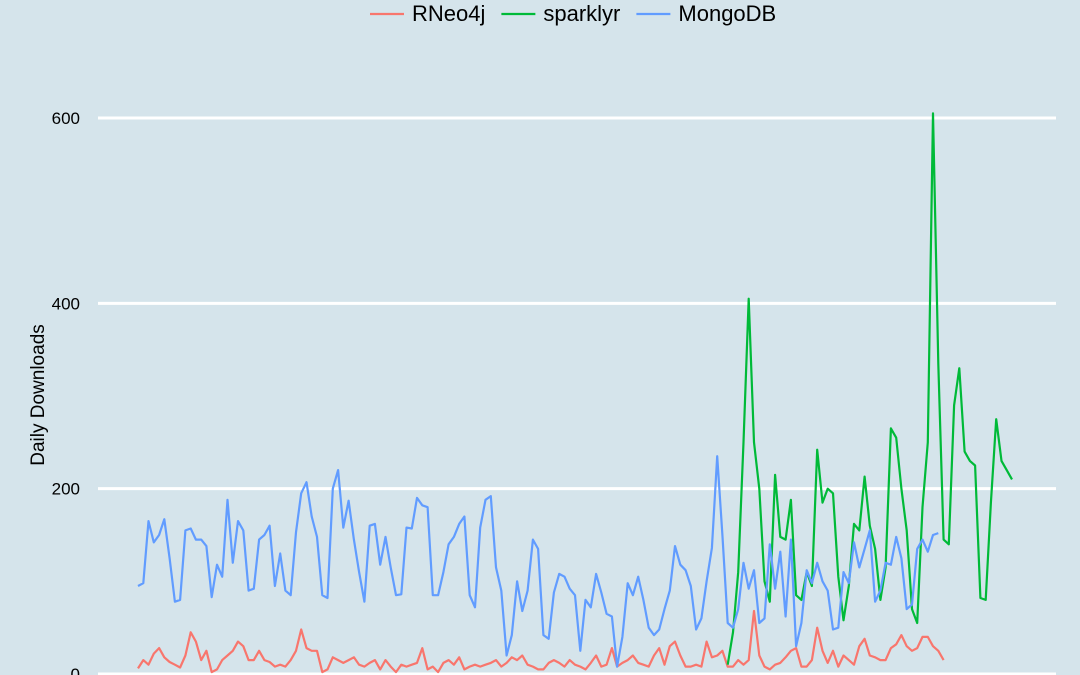  Describe the element at coordinates (727, 13) in the screenshot. I see `legend-label-mongodb: MongoDB` at that location.